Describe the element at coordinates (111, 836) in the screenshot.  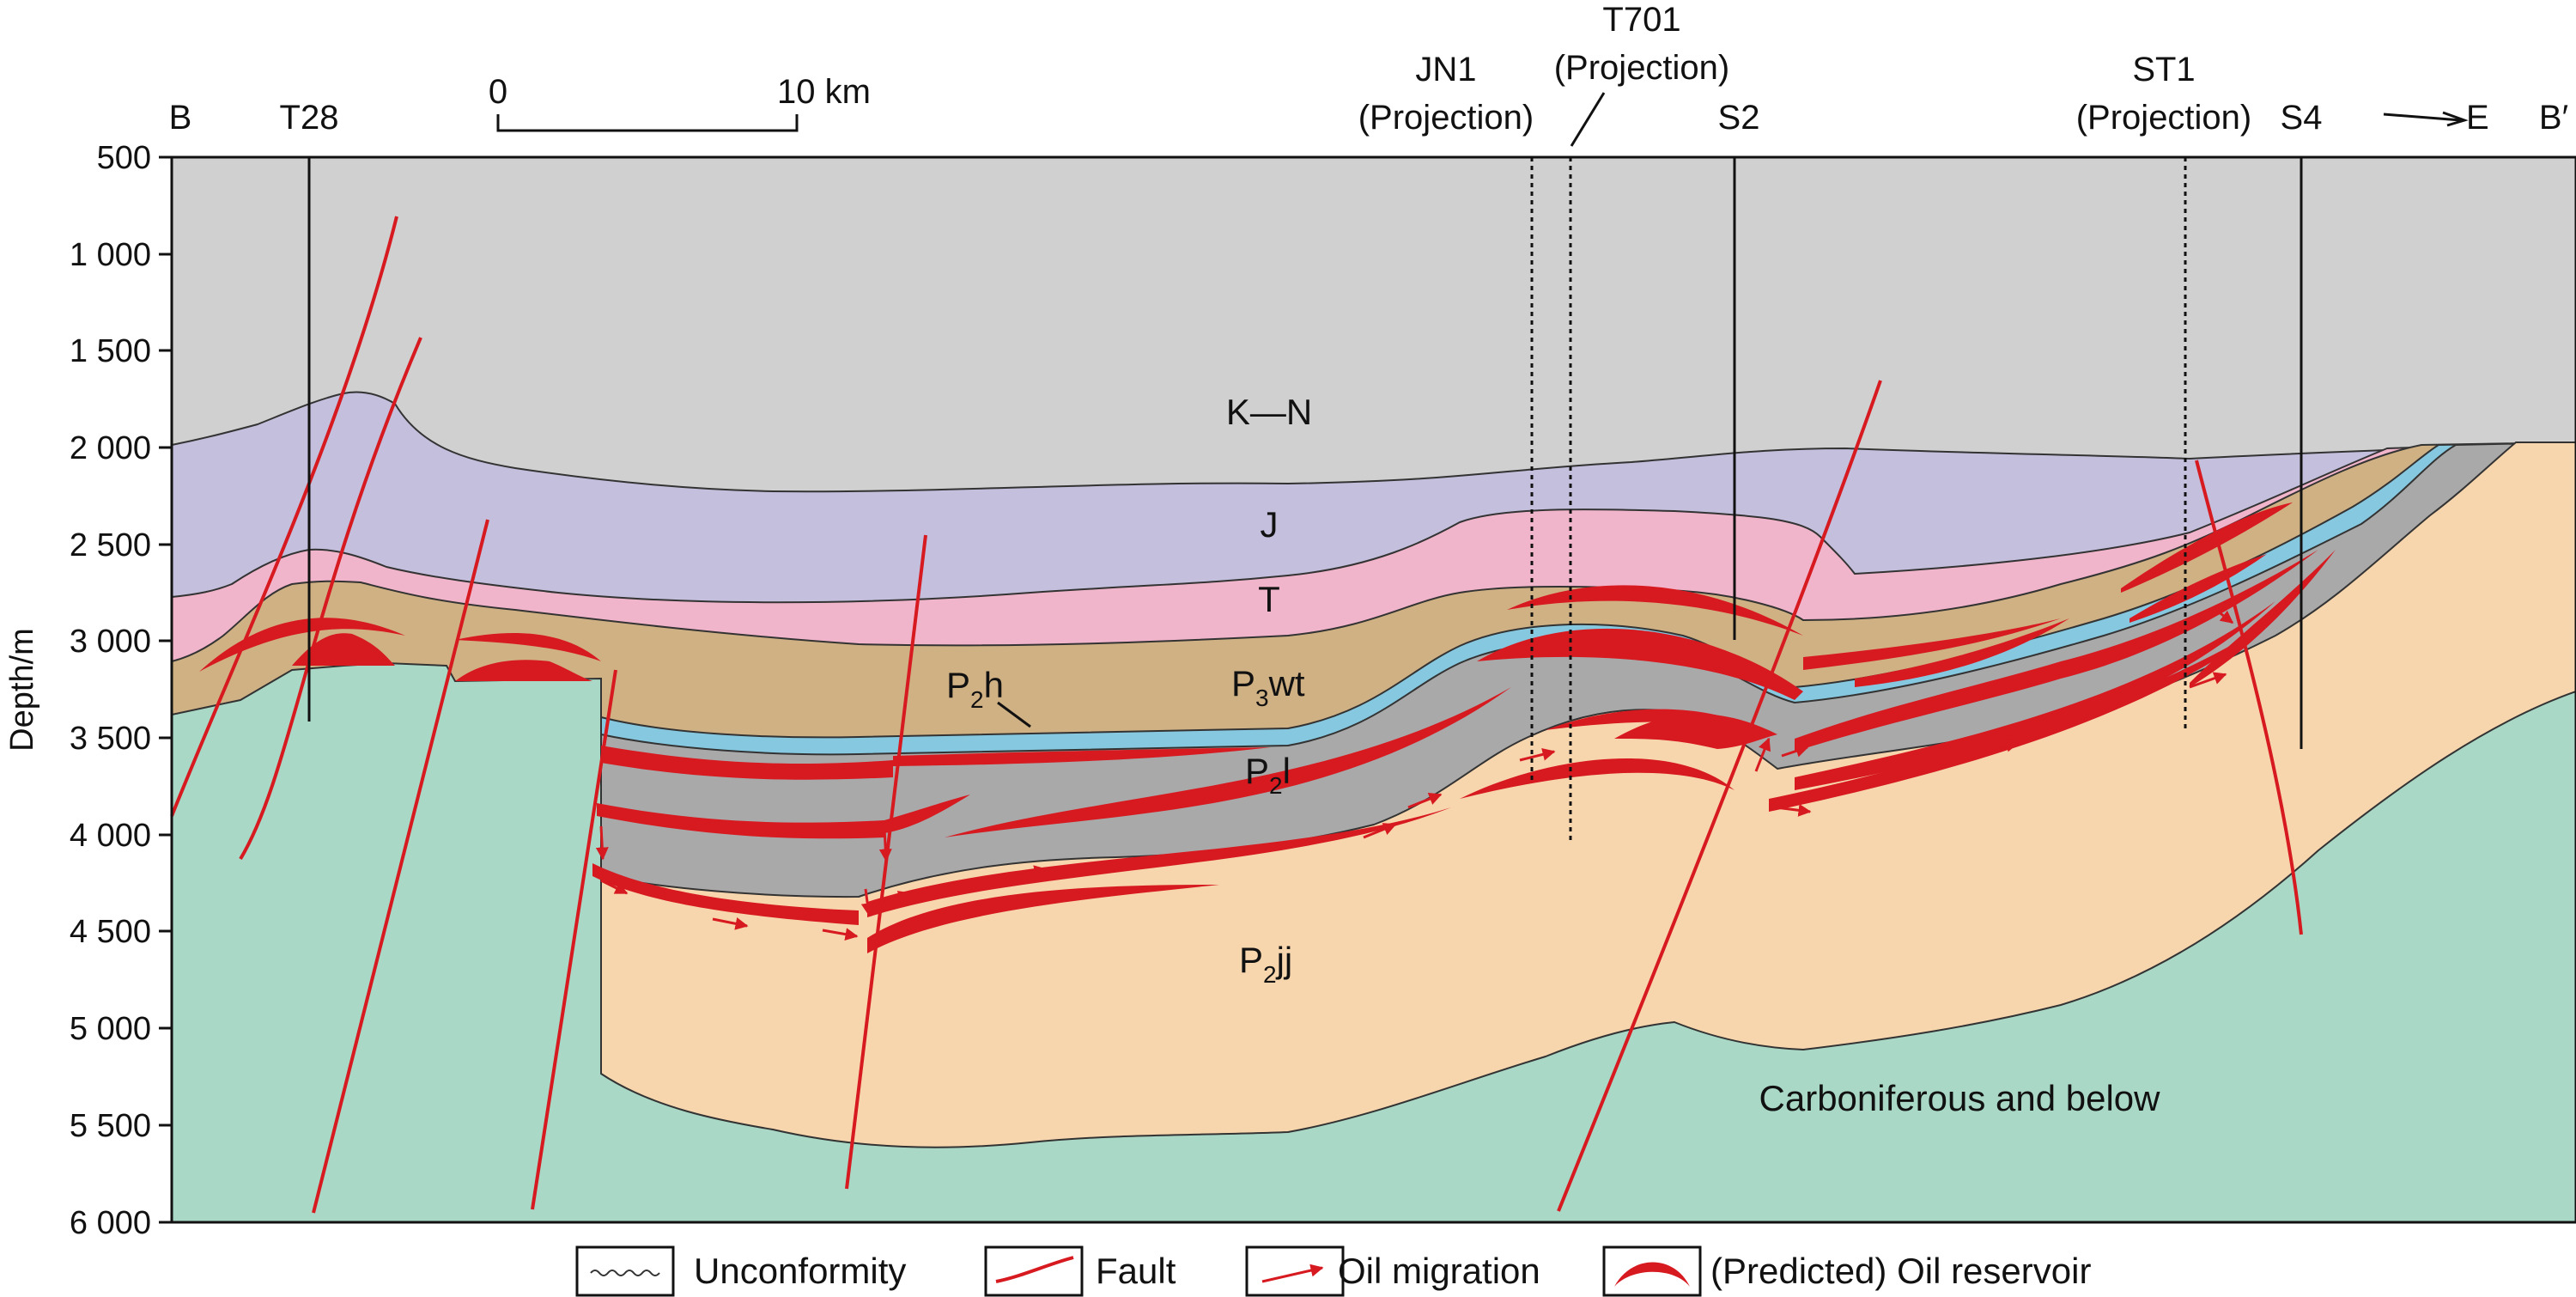
I see `y-tick-label: 4 000` at that location.